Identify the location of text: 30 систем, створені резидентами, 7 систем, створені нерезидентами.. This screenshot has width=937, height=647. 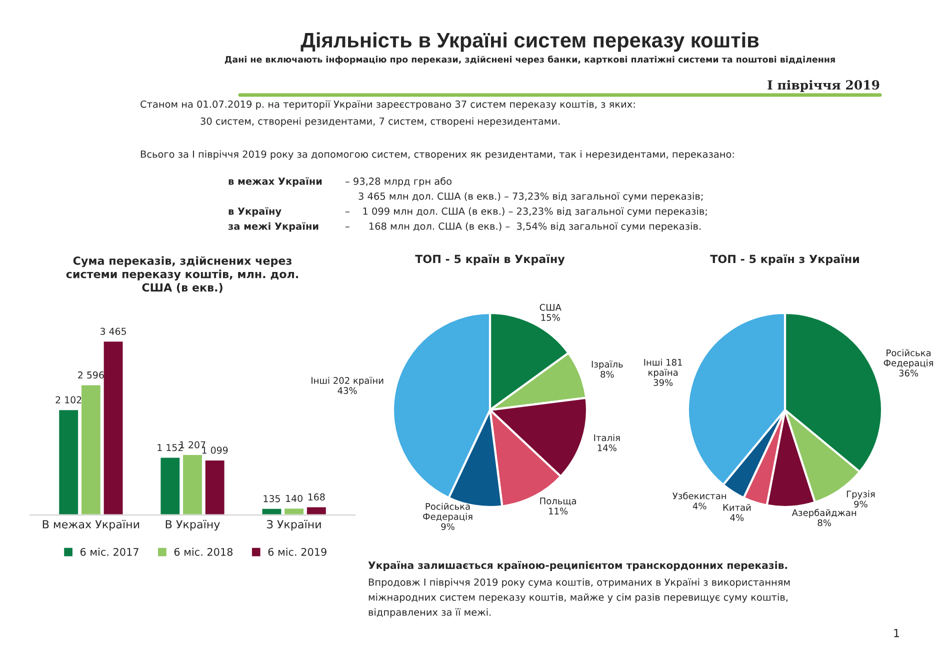
(380, 122).